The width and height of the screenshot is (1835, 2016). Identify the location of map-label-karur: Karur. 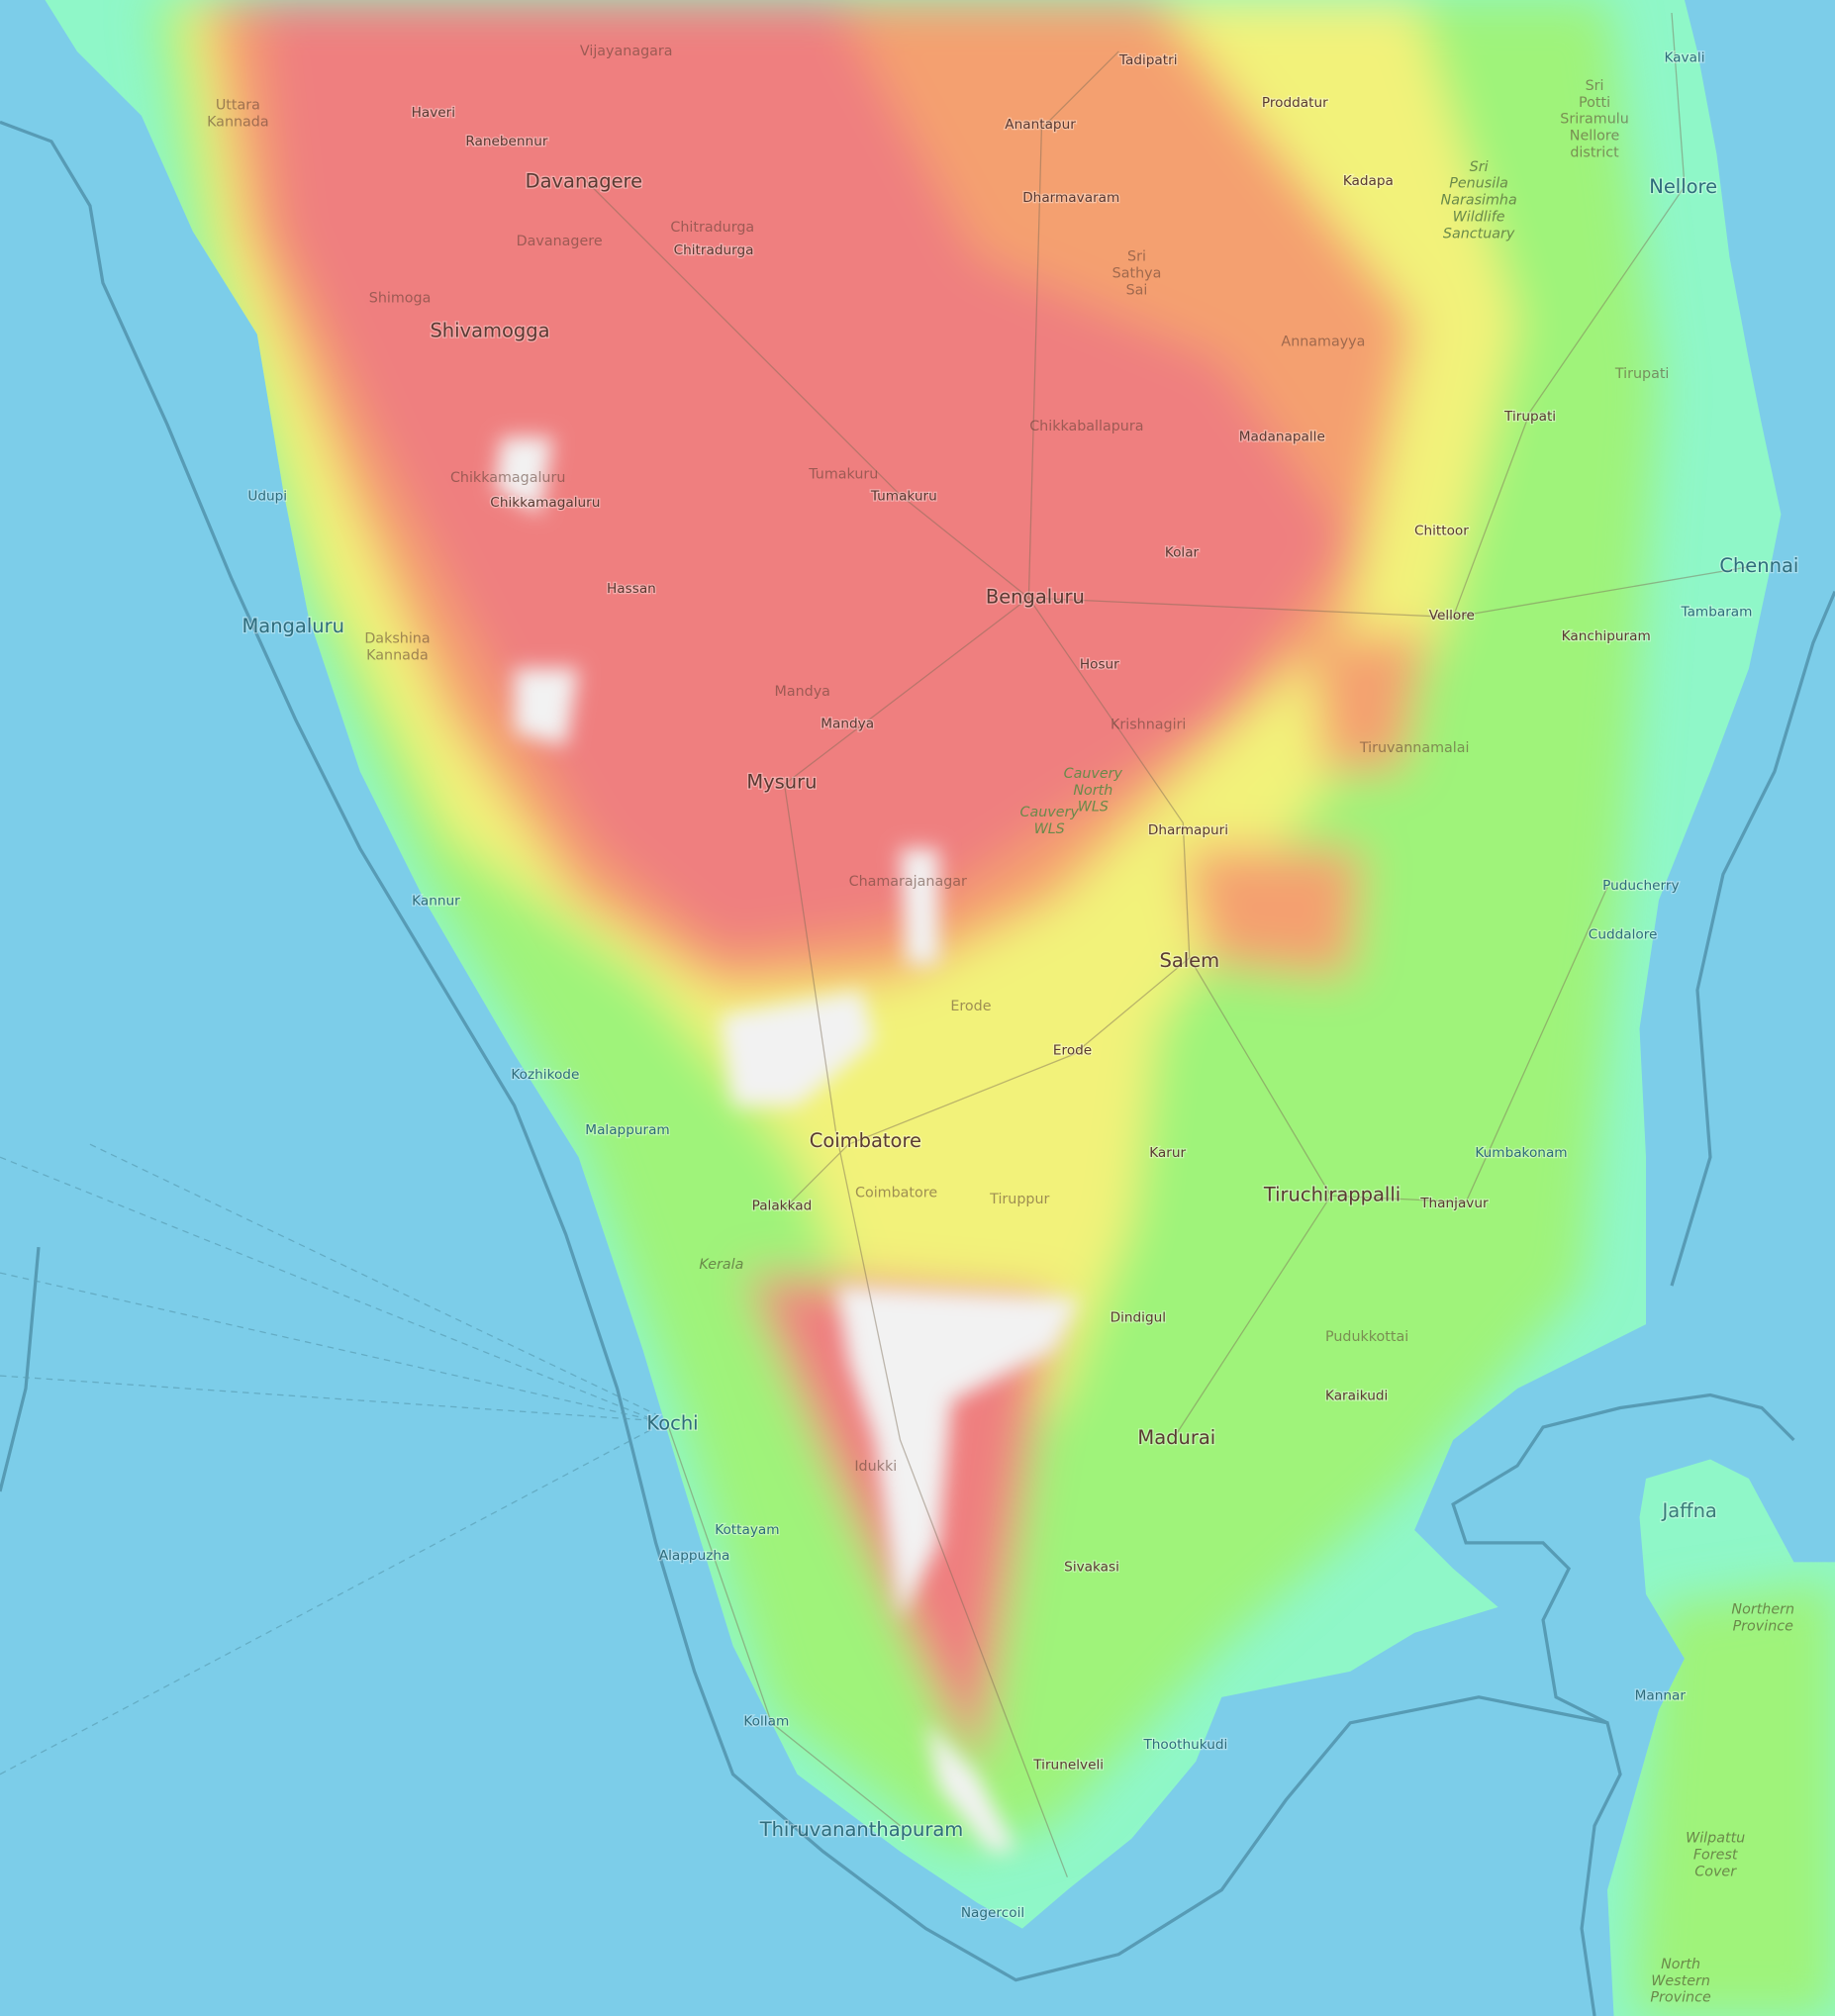
(1167, 1153).